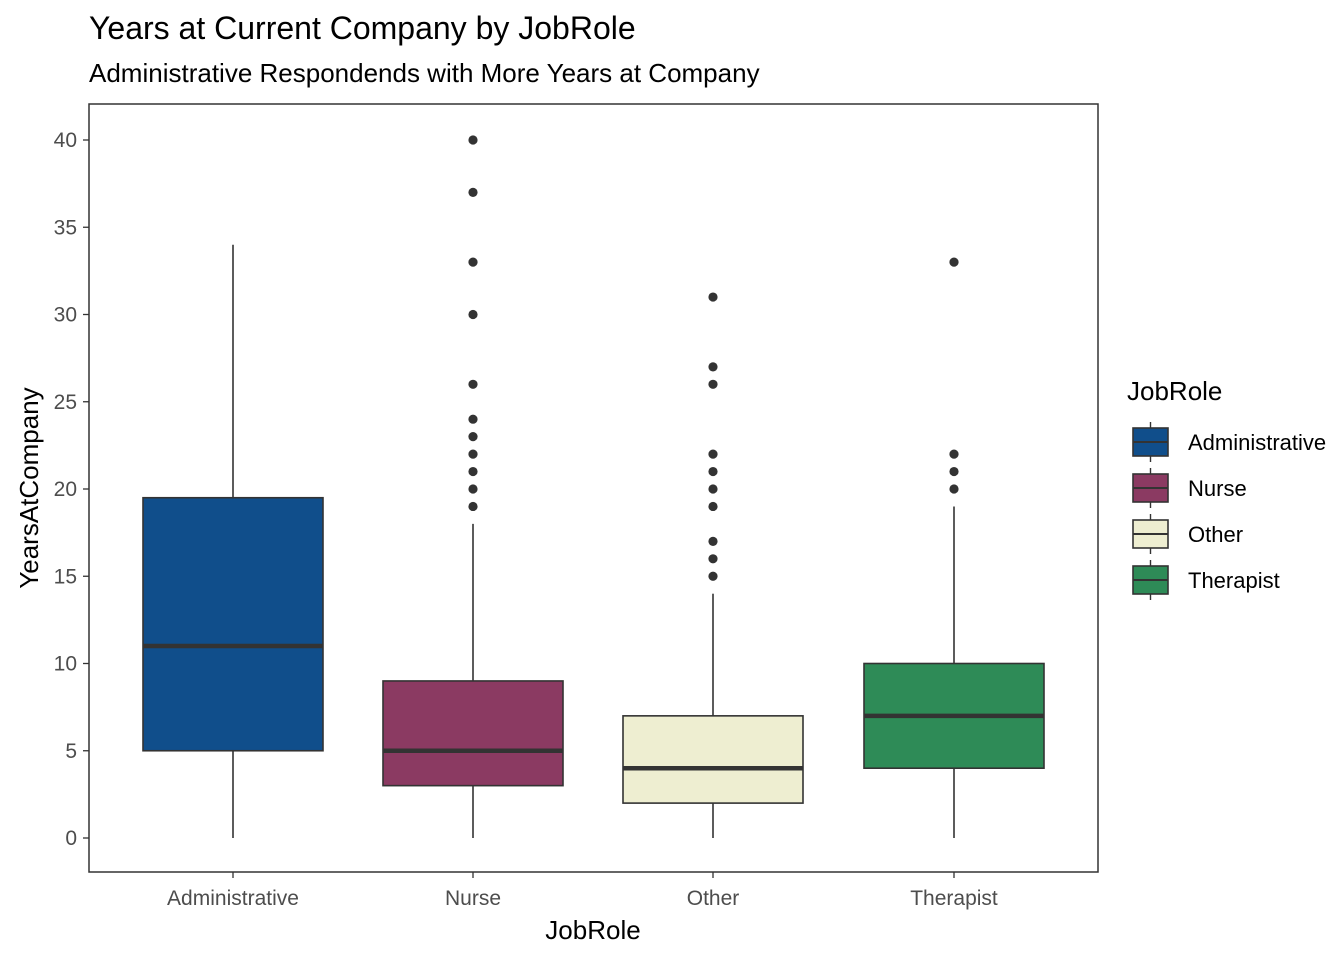  Describe the element at coordinates (233, 898) in the screenshot. I see `x-tick-label: Administrative` at that location.